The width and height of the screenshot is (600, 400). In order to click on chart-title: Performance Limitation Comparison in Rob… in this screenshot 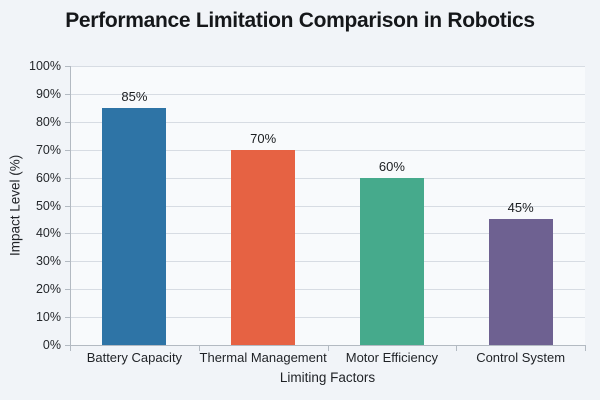, I will do `click(300, 20)`.